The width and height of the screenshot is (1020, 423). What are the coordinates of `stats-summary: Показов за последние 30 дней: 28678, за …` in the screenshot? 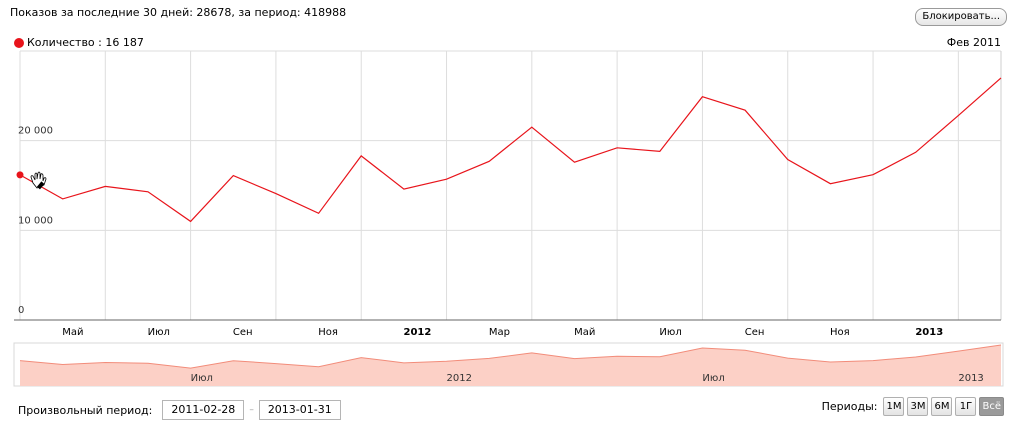 It's located at (178, 12).